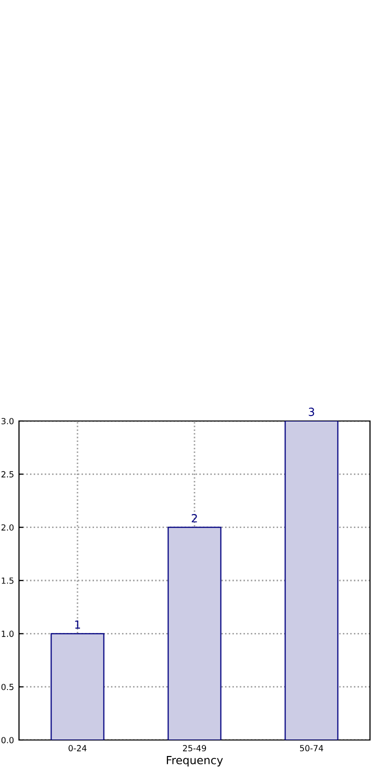 The width and height of the screenshot is (390, 780). I want to click on data-label: 3, so click(311, 412).